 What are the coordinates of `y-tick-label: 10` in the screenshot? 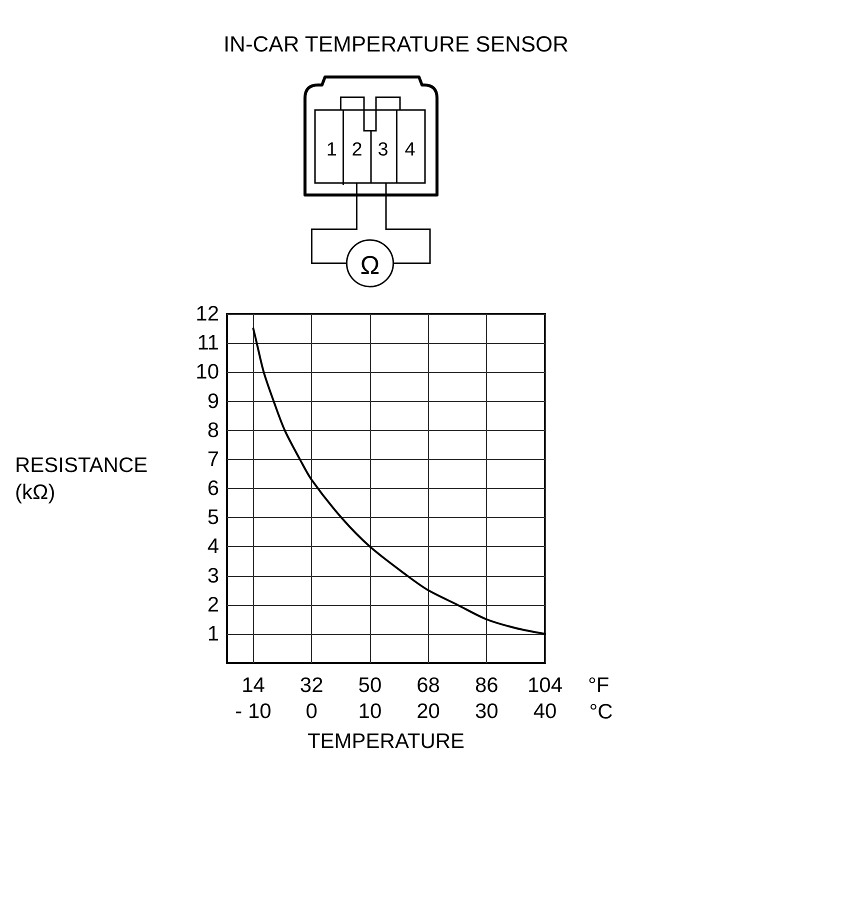 It's located at (207, 372).